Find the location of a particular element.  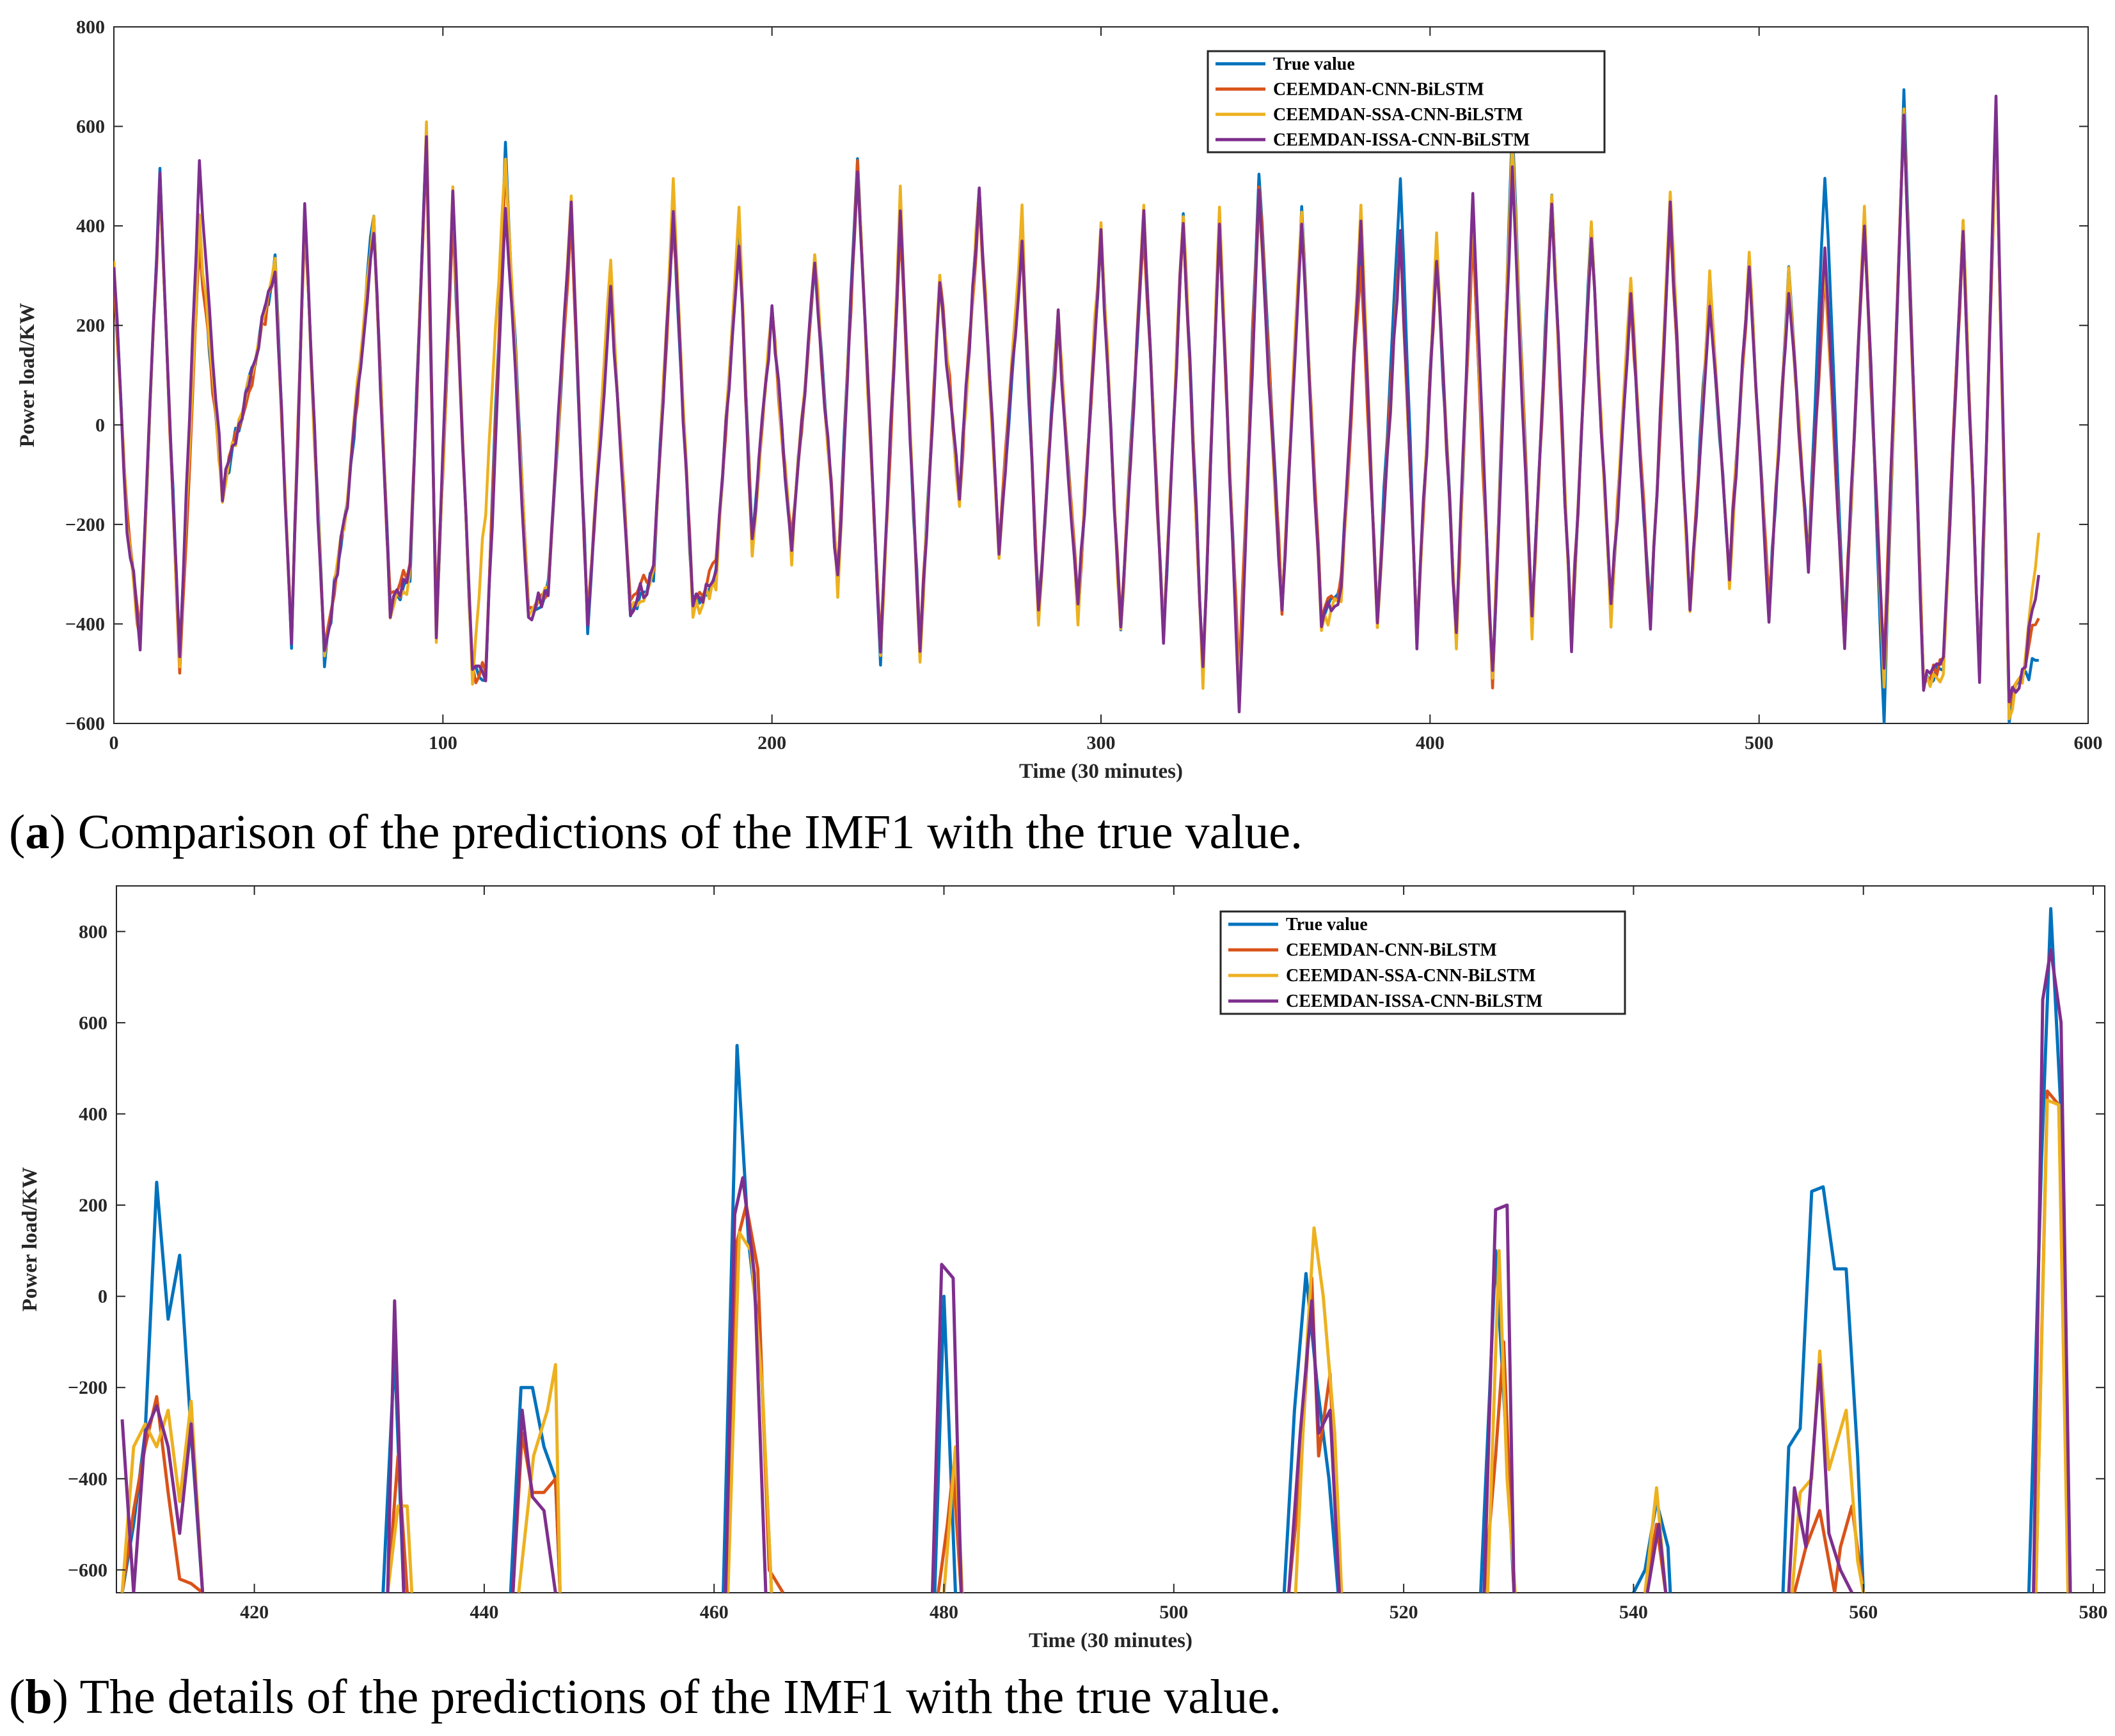

x-tick-label: 300 is located at coordinates (1101, 743).